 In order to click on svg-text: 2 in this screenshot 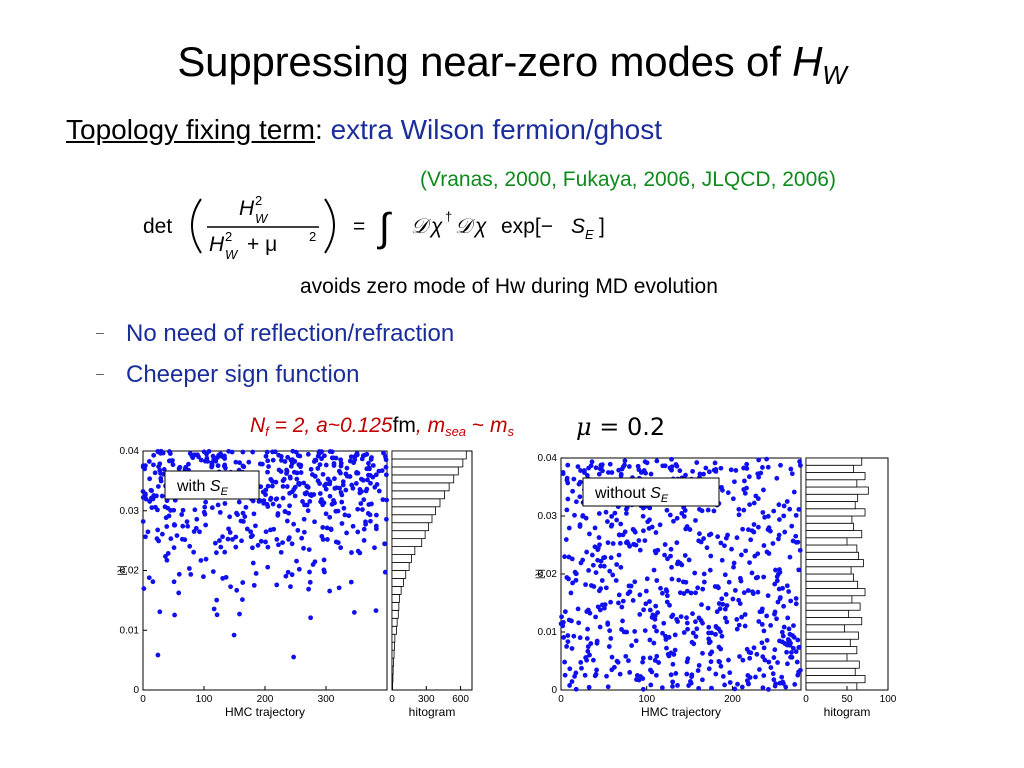, I will do `click(312, 236)`.